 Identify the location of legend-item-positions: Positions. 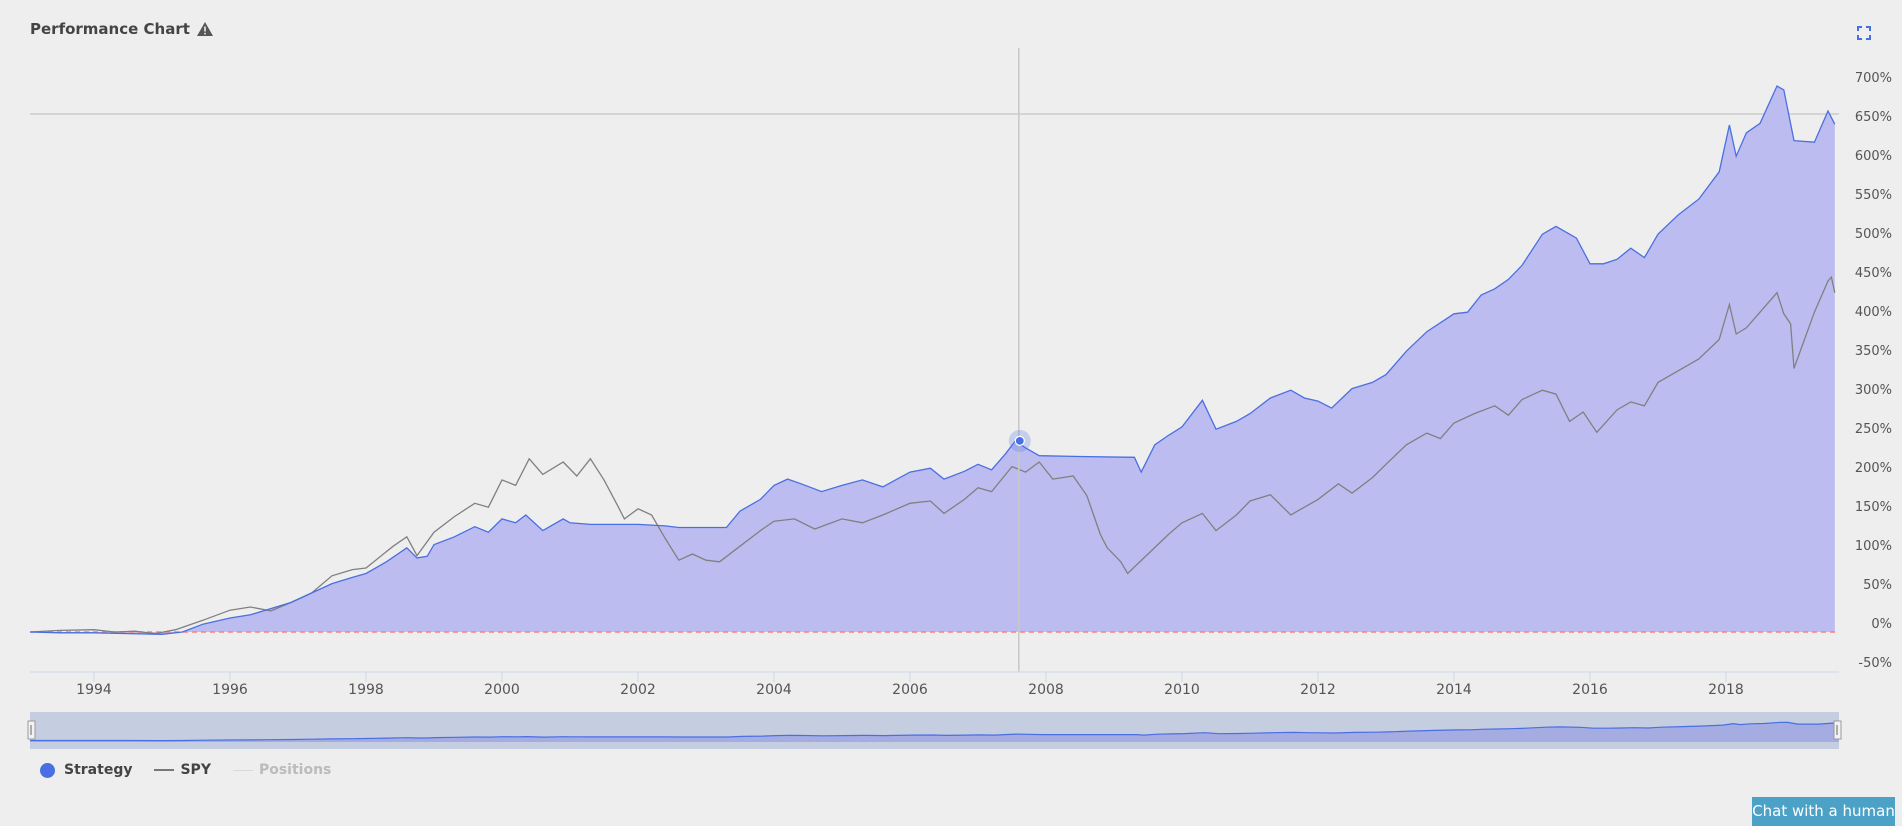
(282, 770).